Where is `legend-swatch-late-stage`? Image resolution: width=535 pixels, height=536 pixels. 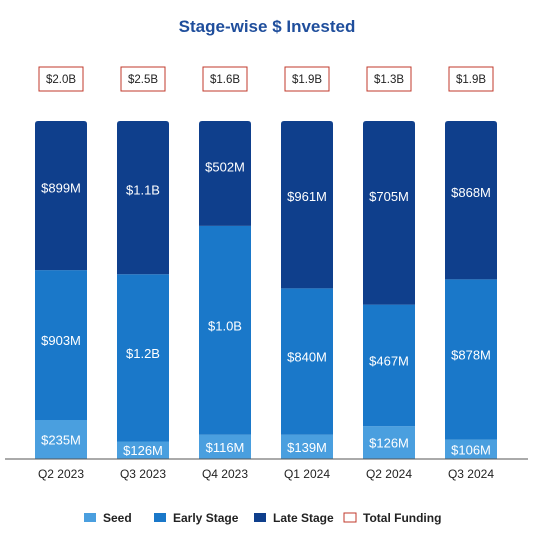
legend-swatch-late-stage is located at coordinates (260, 517).